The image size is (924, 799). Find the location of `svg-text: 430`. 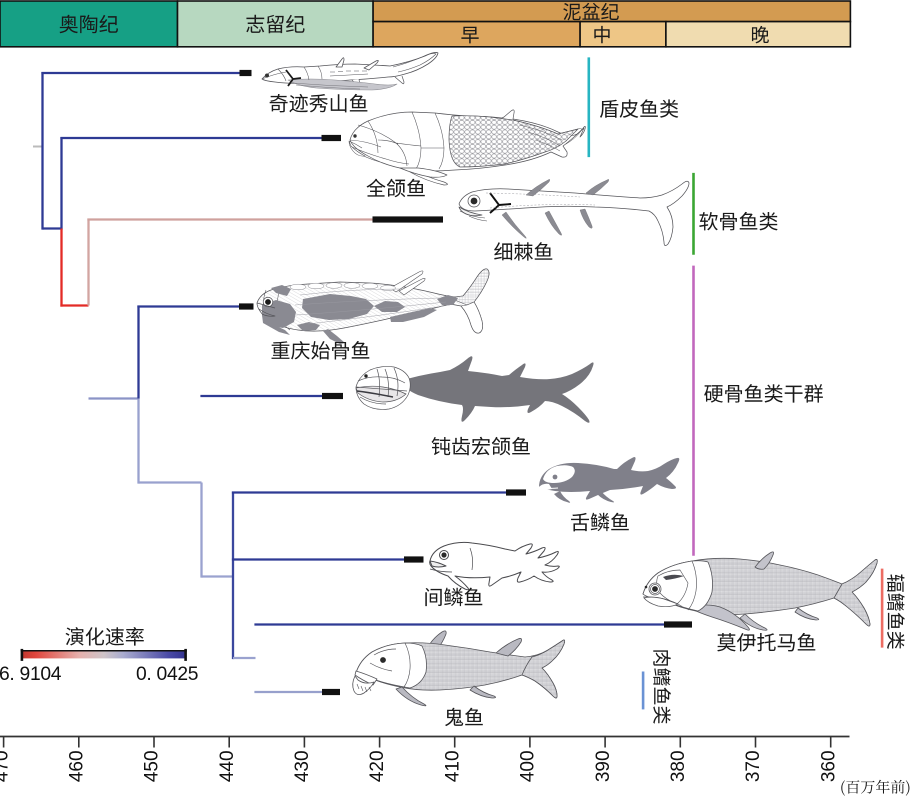

svg-text: 430 is located at coordinates (302, 766).